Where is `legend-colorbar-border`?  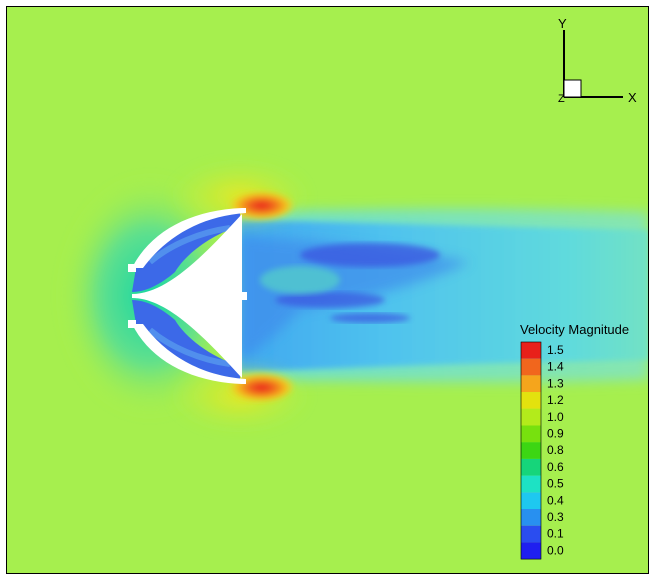 legend-colorbar-border is located at coordinates (531, 450).